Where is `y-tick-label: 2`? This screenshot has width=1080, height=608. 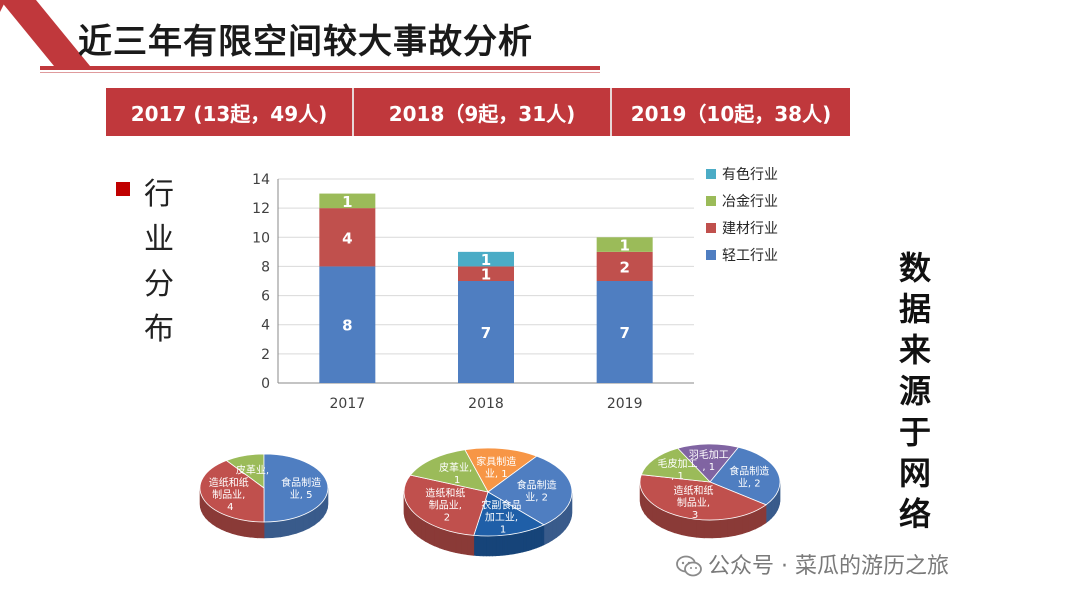 y-tick-label: 2 is located at coordinates (265, 355).